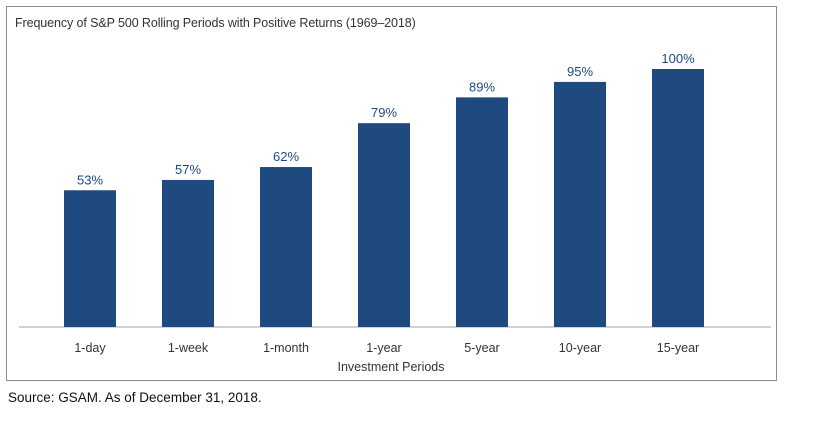  What do you see at coordinates (135, 397) in the screenshot?
I see `source-note: Source: GSAM. As of December 31, 2018.` at bounding box center [135, 397].